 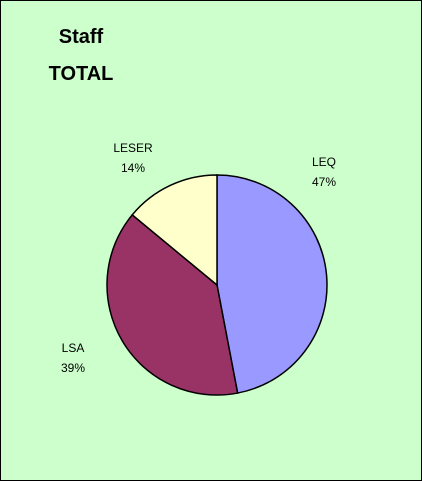 What do you see at coordinates (133, 168) in the screenshot?
I see `slice-value-label: 14%` at bounding box center [133, 168].